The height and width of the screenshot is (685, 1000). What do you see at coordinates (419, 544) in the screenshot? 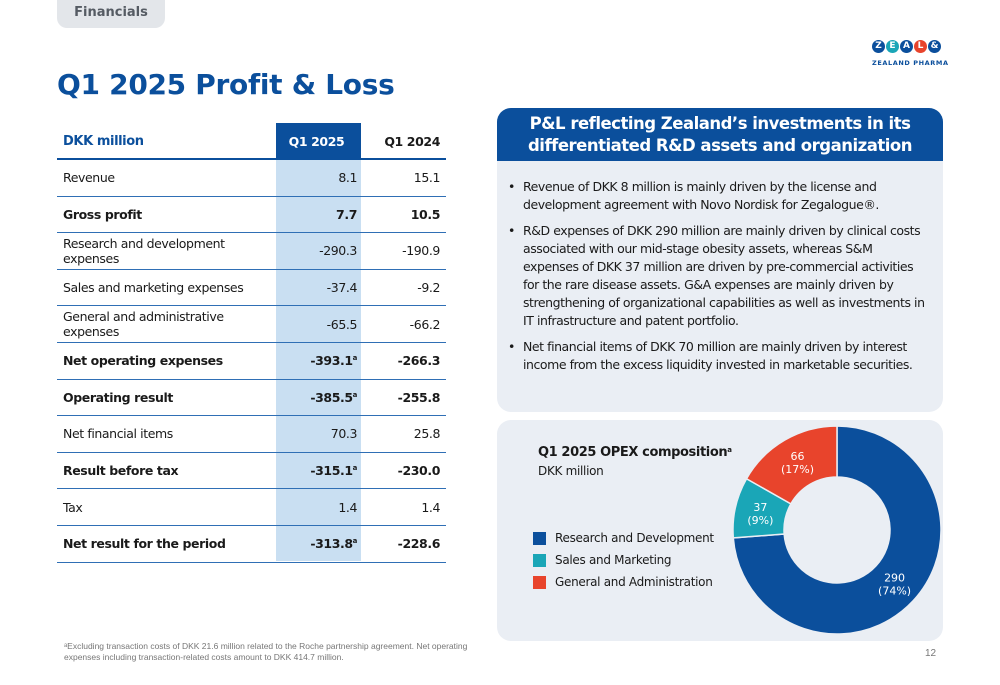
I see `row-value-q1-2024: -228.6` at bounding box center [419, 544].